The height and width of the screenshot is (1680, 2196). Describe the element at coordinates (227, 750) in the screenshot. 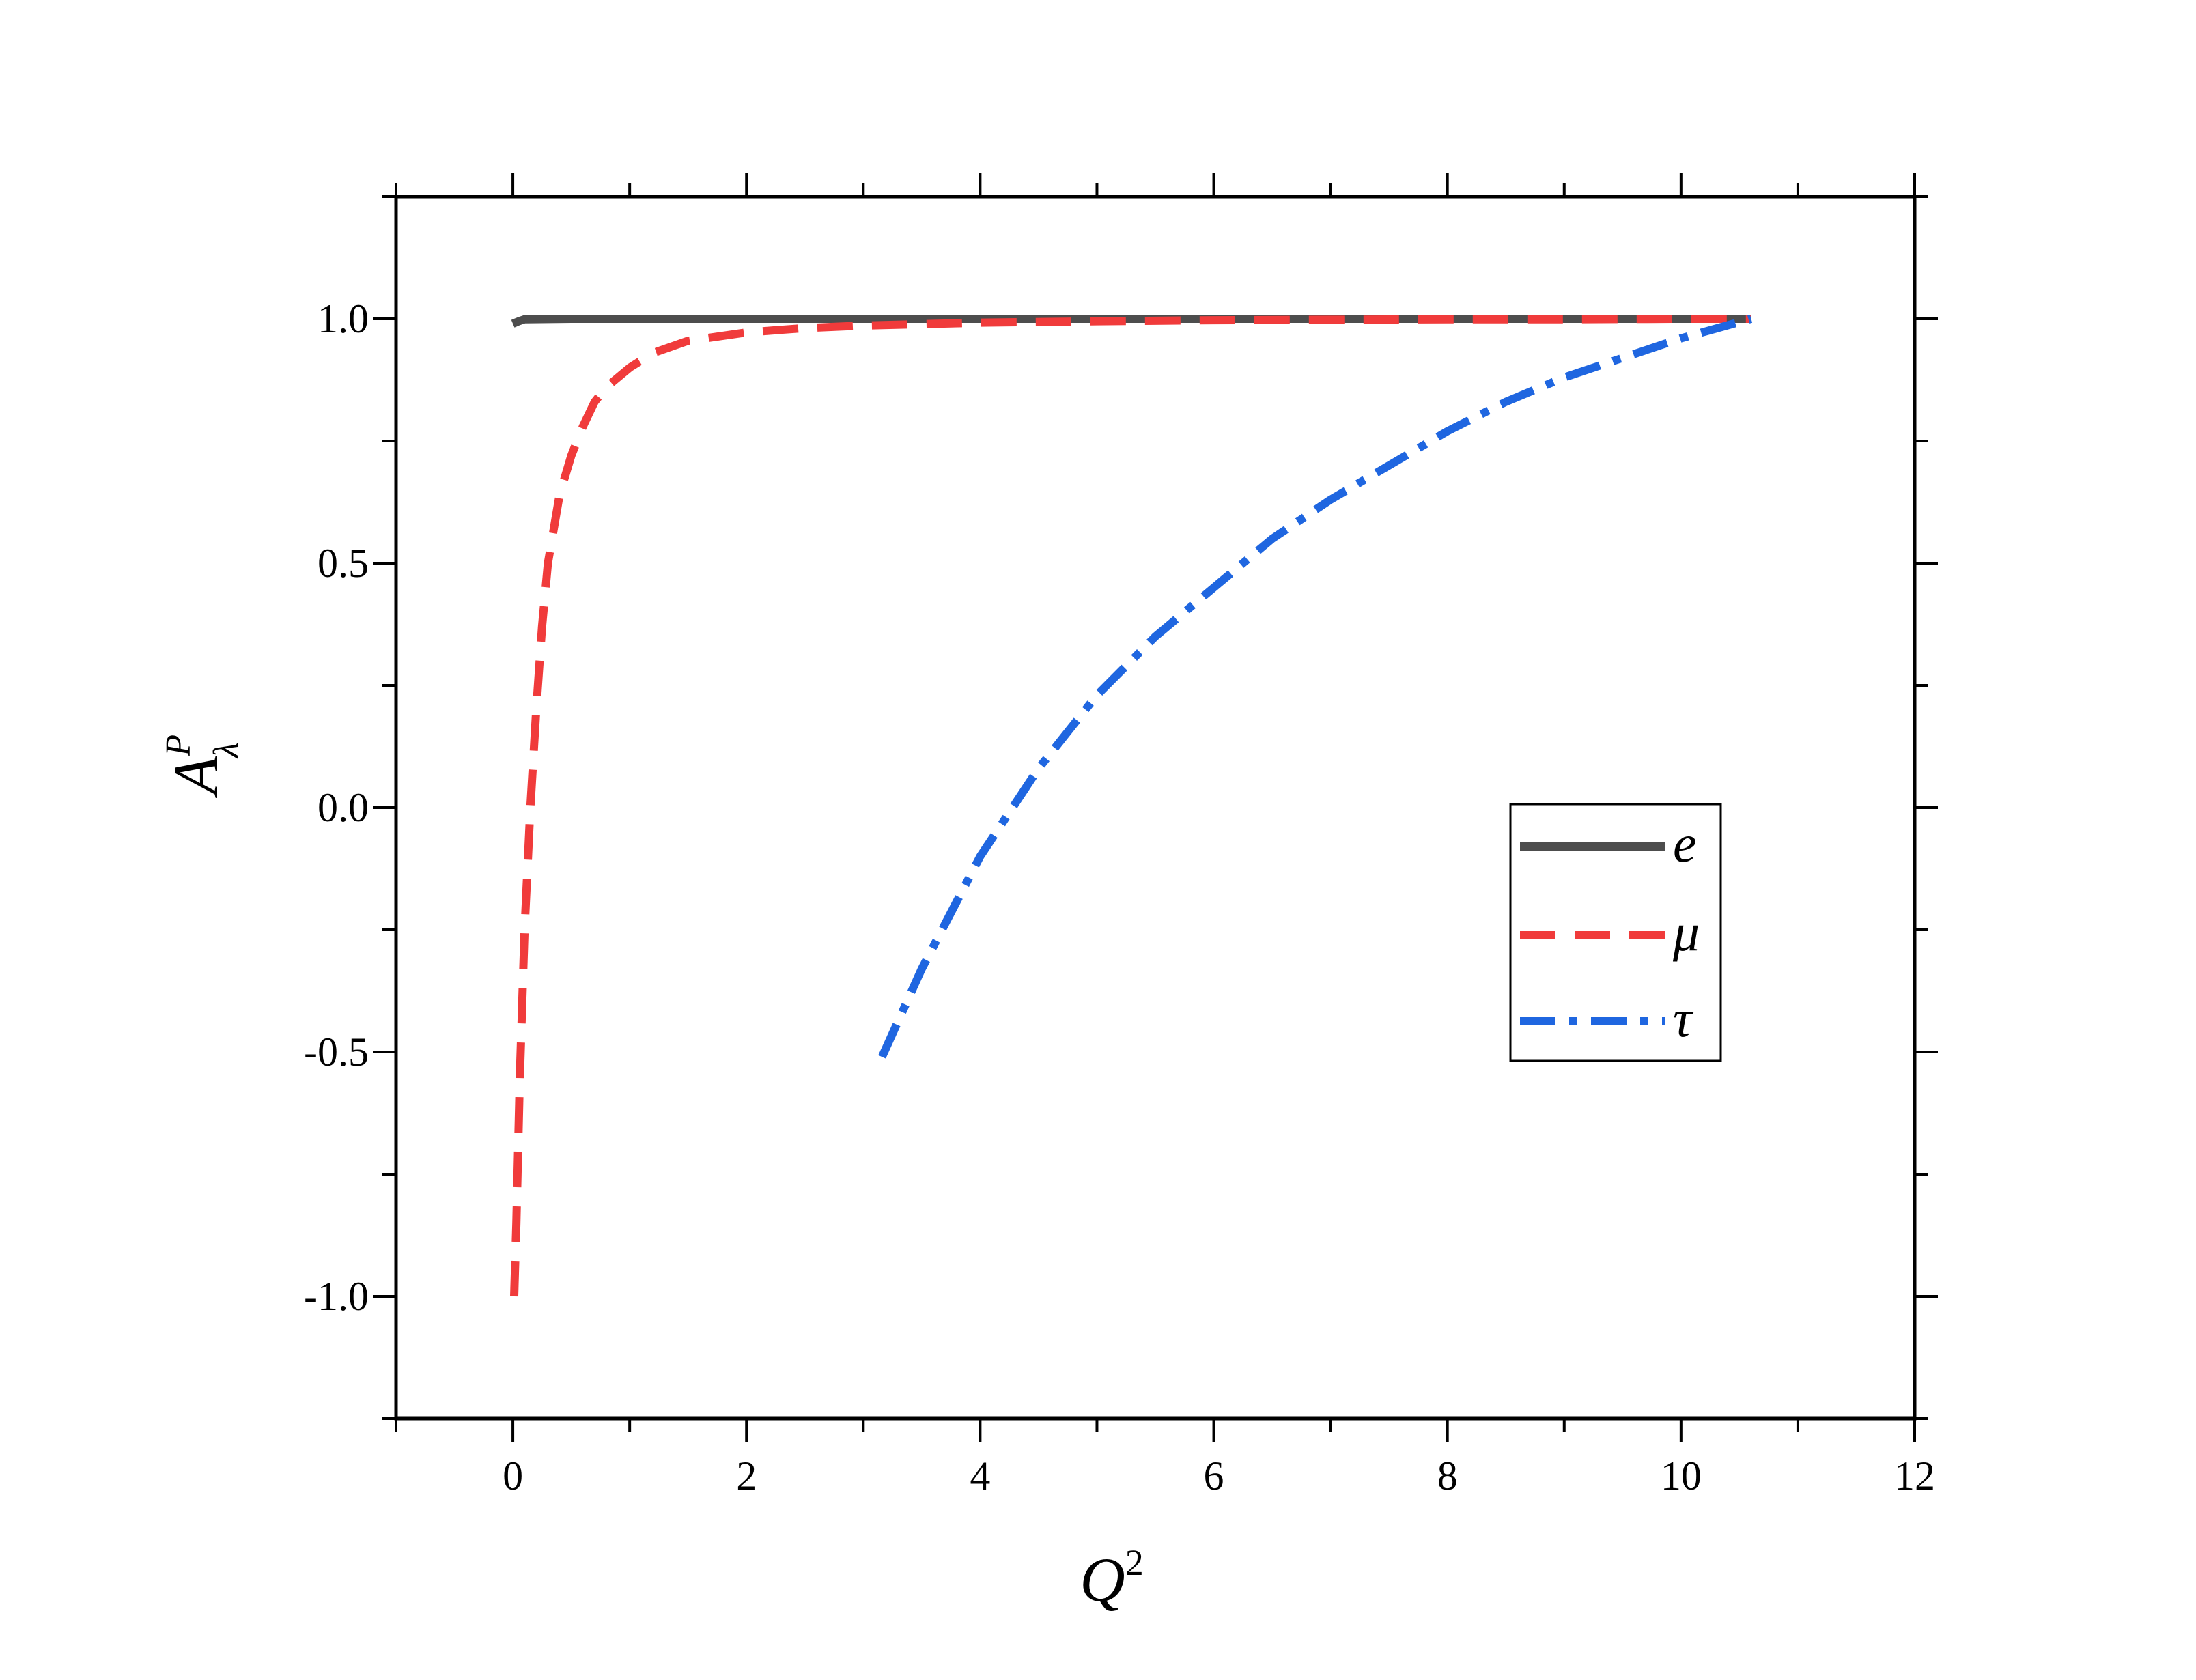

I see `y-axis-title-sub: λ` at that location.